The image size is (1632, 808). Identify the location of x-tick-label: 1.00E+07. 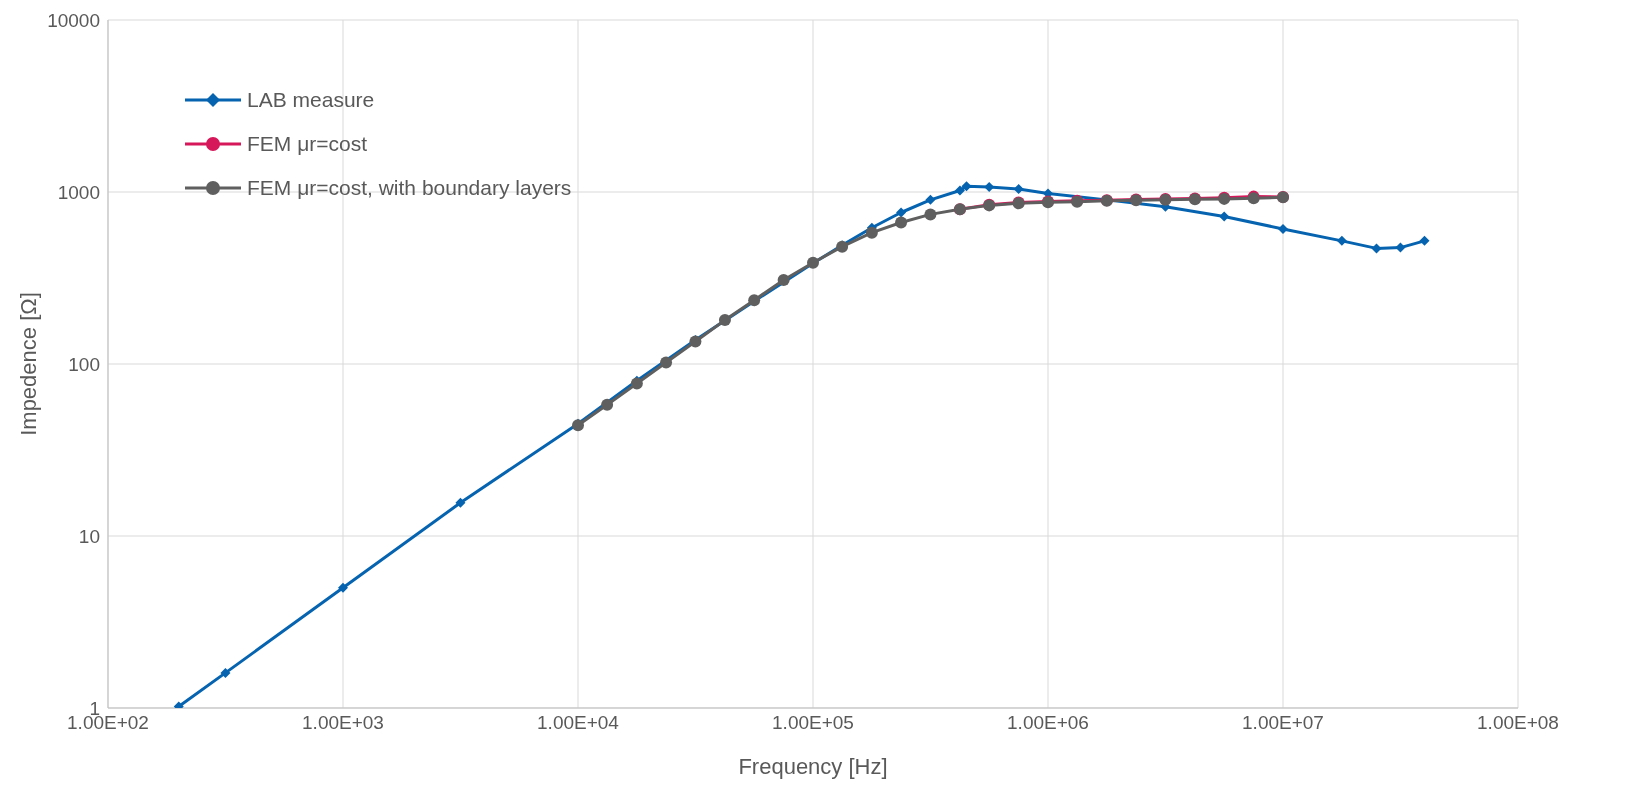
(1283, 723).